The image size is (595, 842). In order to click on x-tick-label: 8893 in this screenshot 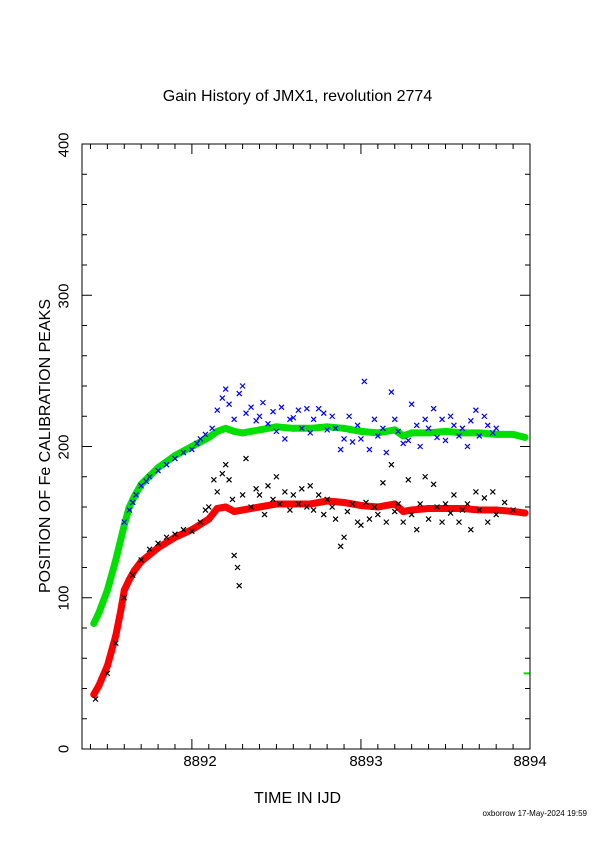, I will do `click(366, 761)`.